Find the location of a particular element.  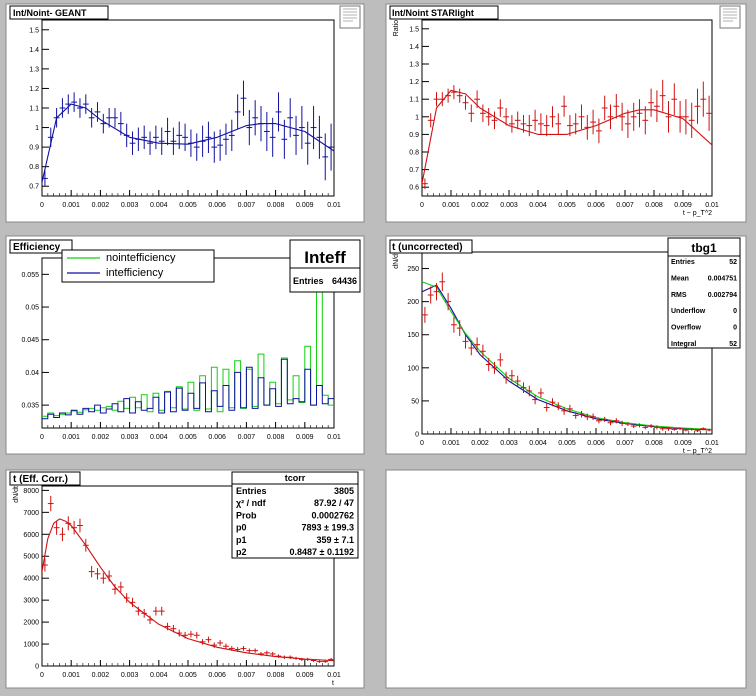

x-tick-label: 0.002 is located at coordinates (480, 443).